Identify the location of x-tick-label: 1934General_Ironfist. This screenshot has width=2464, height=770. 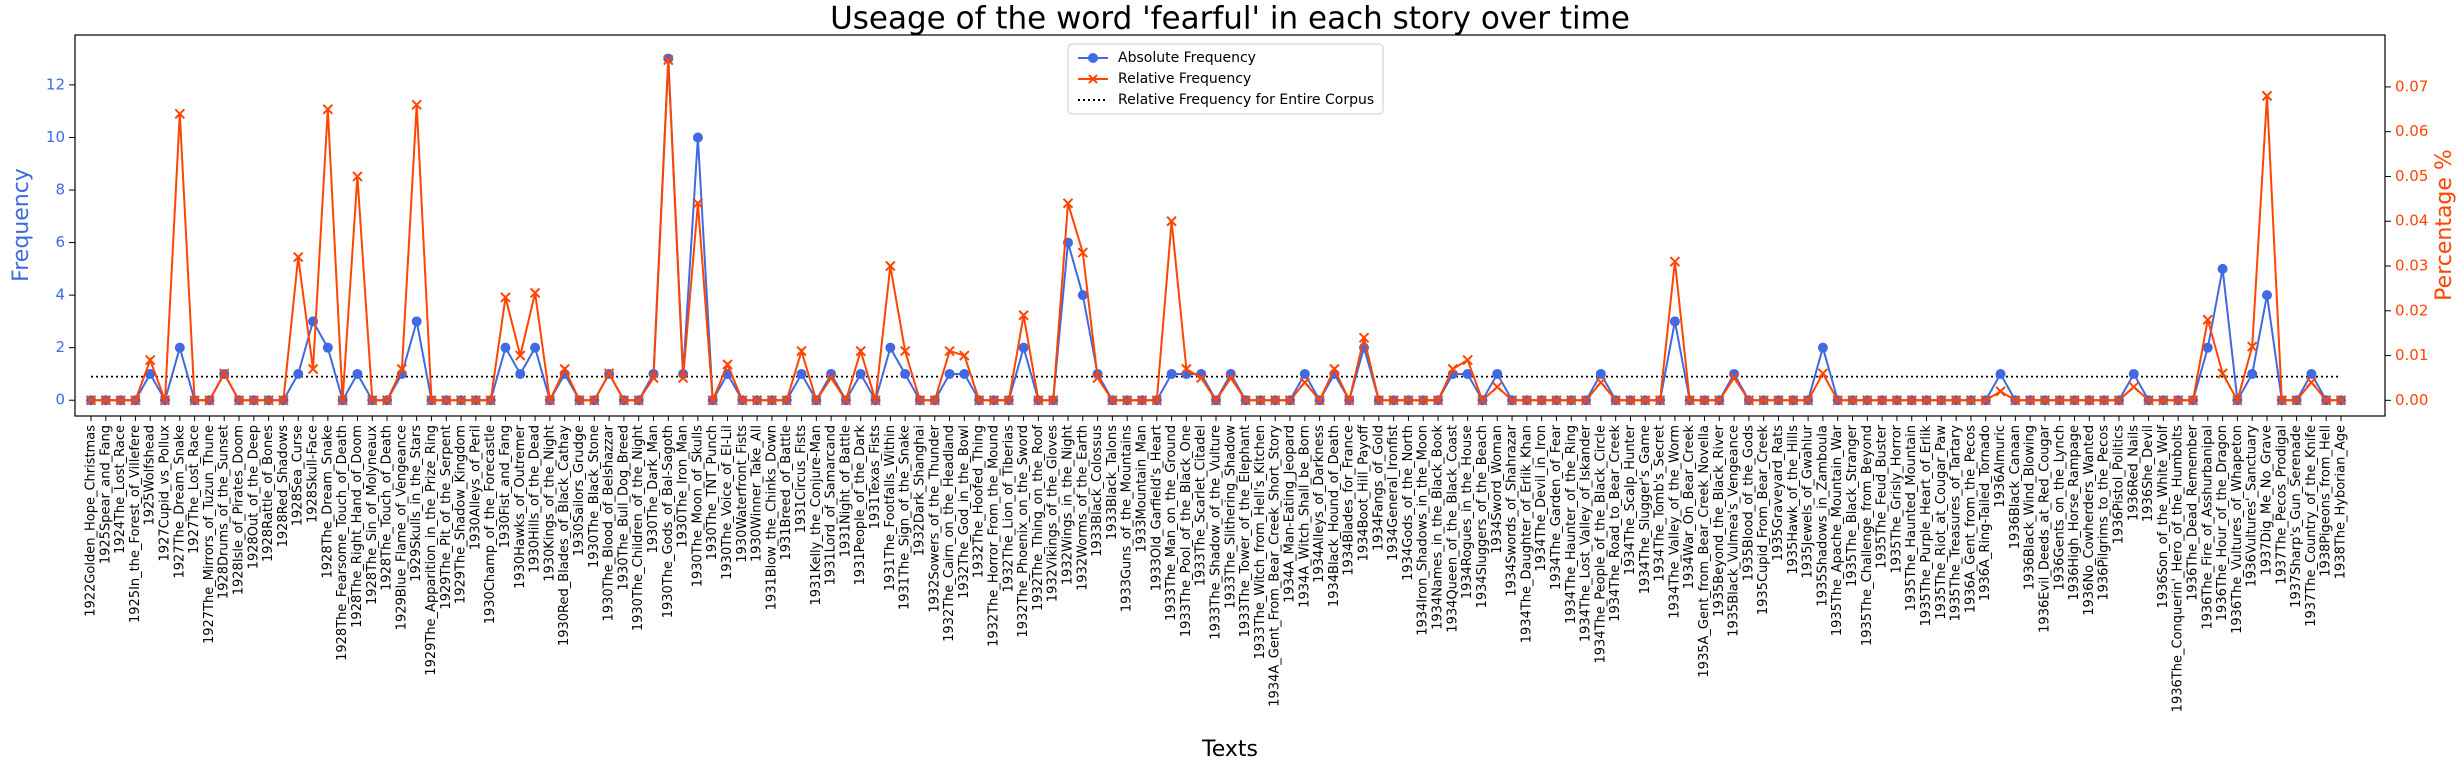
(1393, 493).